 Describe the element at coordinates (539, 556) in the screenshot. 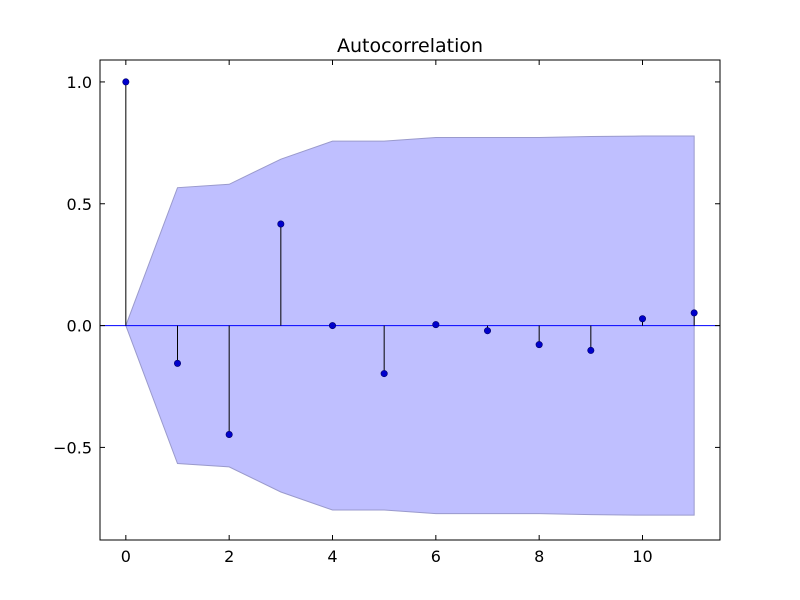

I see `x-tick-label: 8` at that location.